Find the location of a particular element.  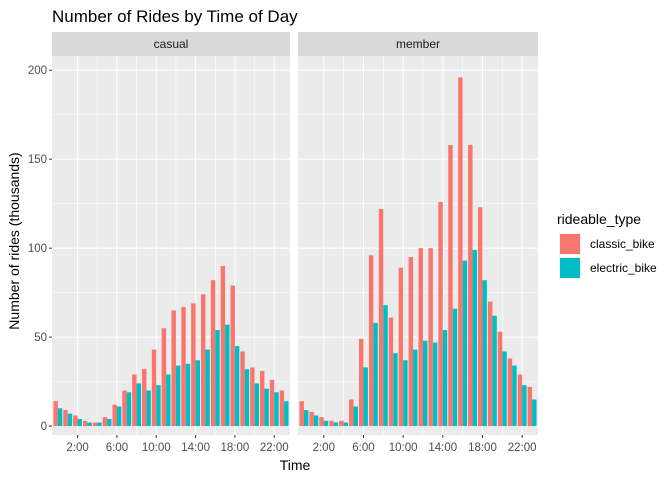

y-tick-label: 200 is located at coordinates (37, 71).